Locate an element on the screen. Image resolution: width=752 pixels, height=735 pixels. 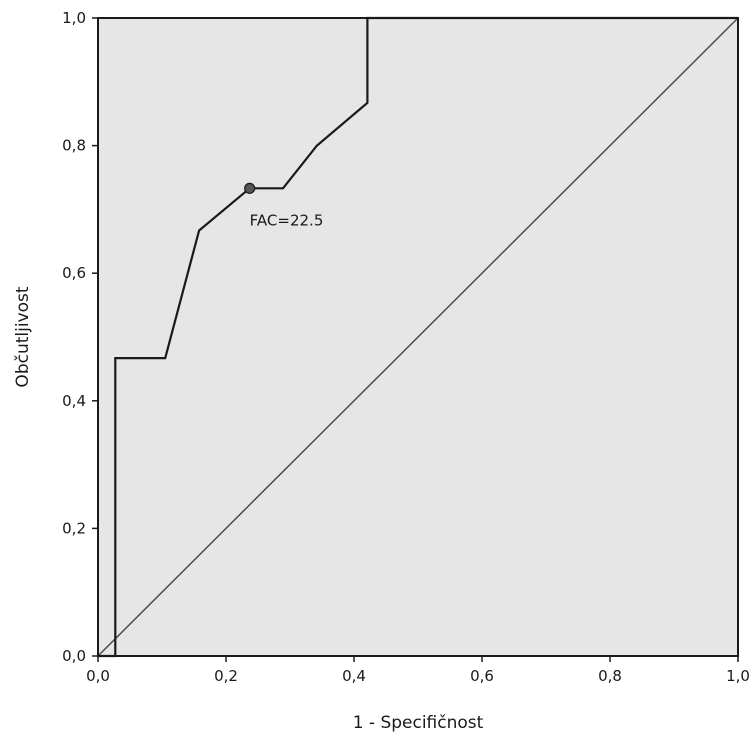
y-tick-label: 0,4 is located at coordinates (74, 401).